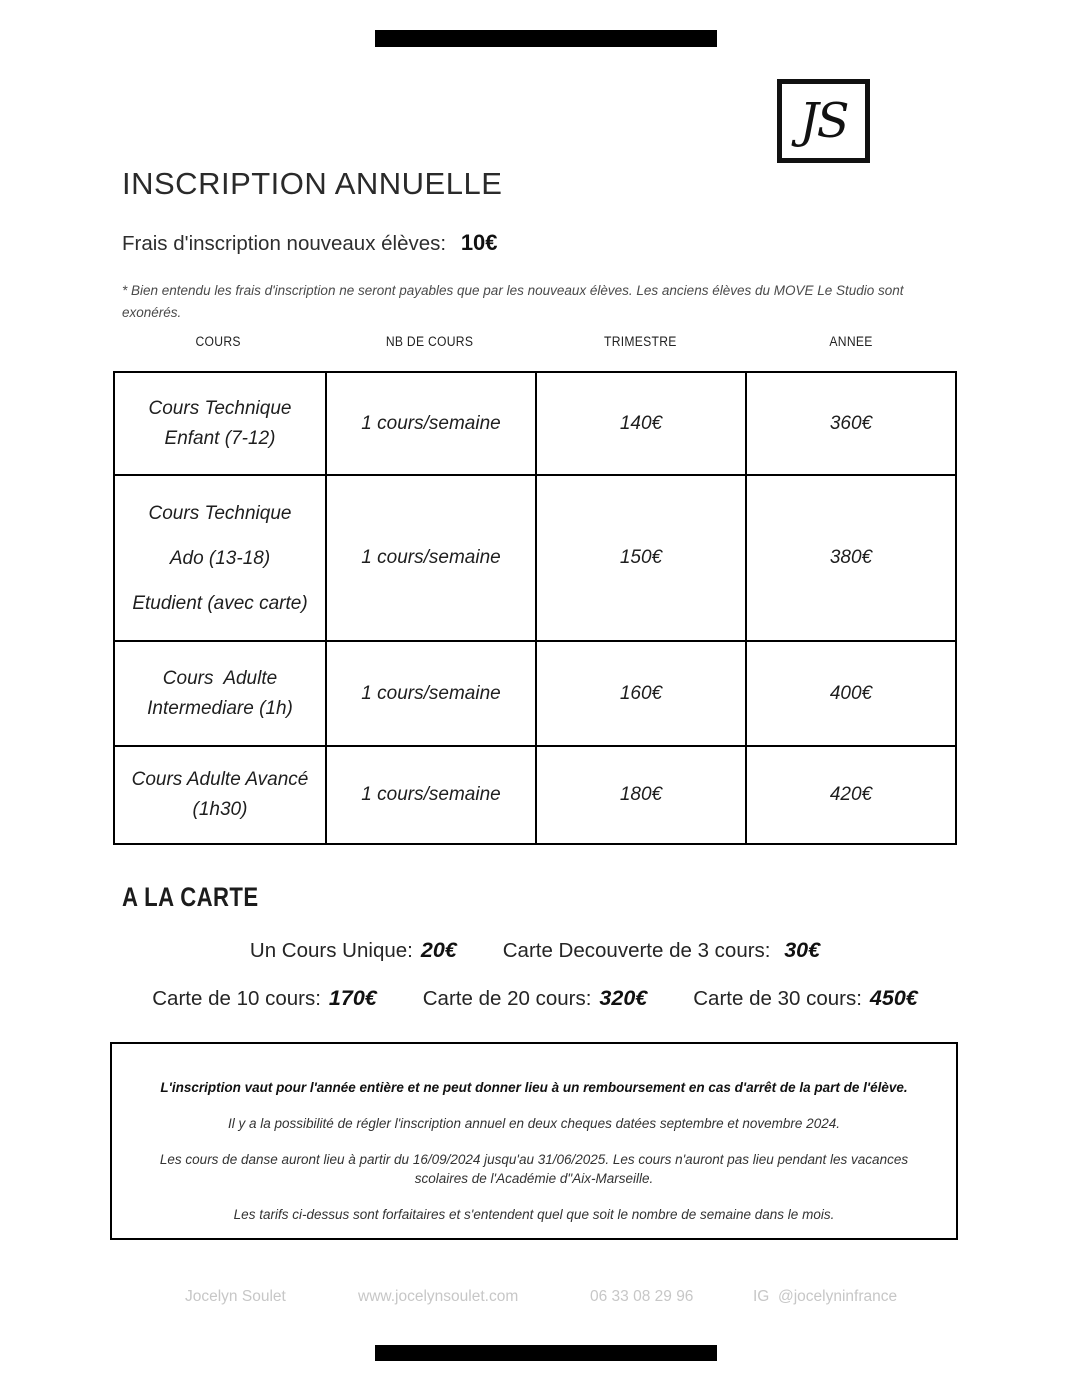 This screenshot has width=1067, height=1374. What do you see at coordinates (507, 998) in the screenshot?
I see `carte-label: Carte de 20 cours:` at bounding box center [507, 998].